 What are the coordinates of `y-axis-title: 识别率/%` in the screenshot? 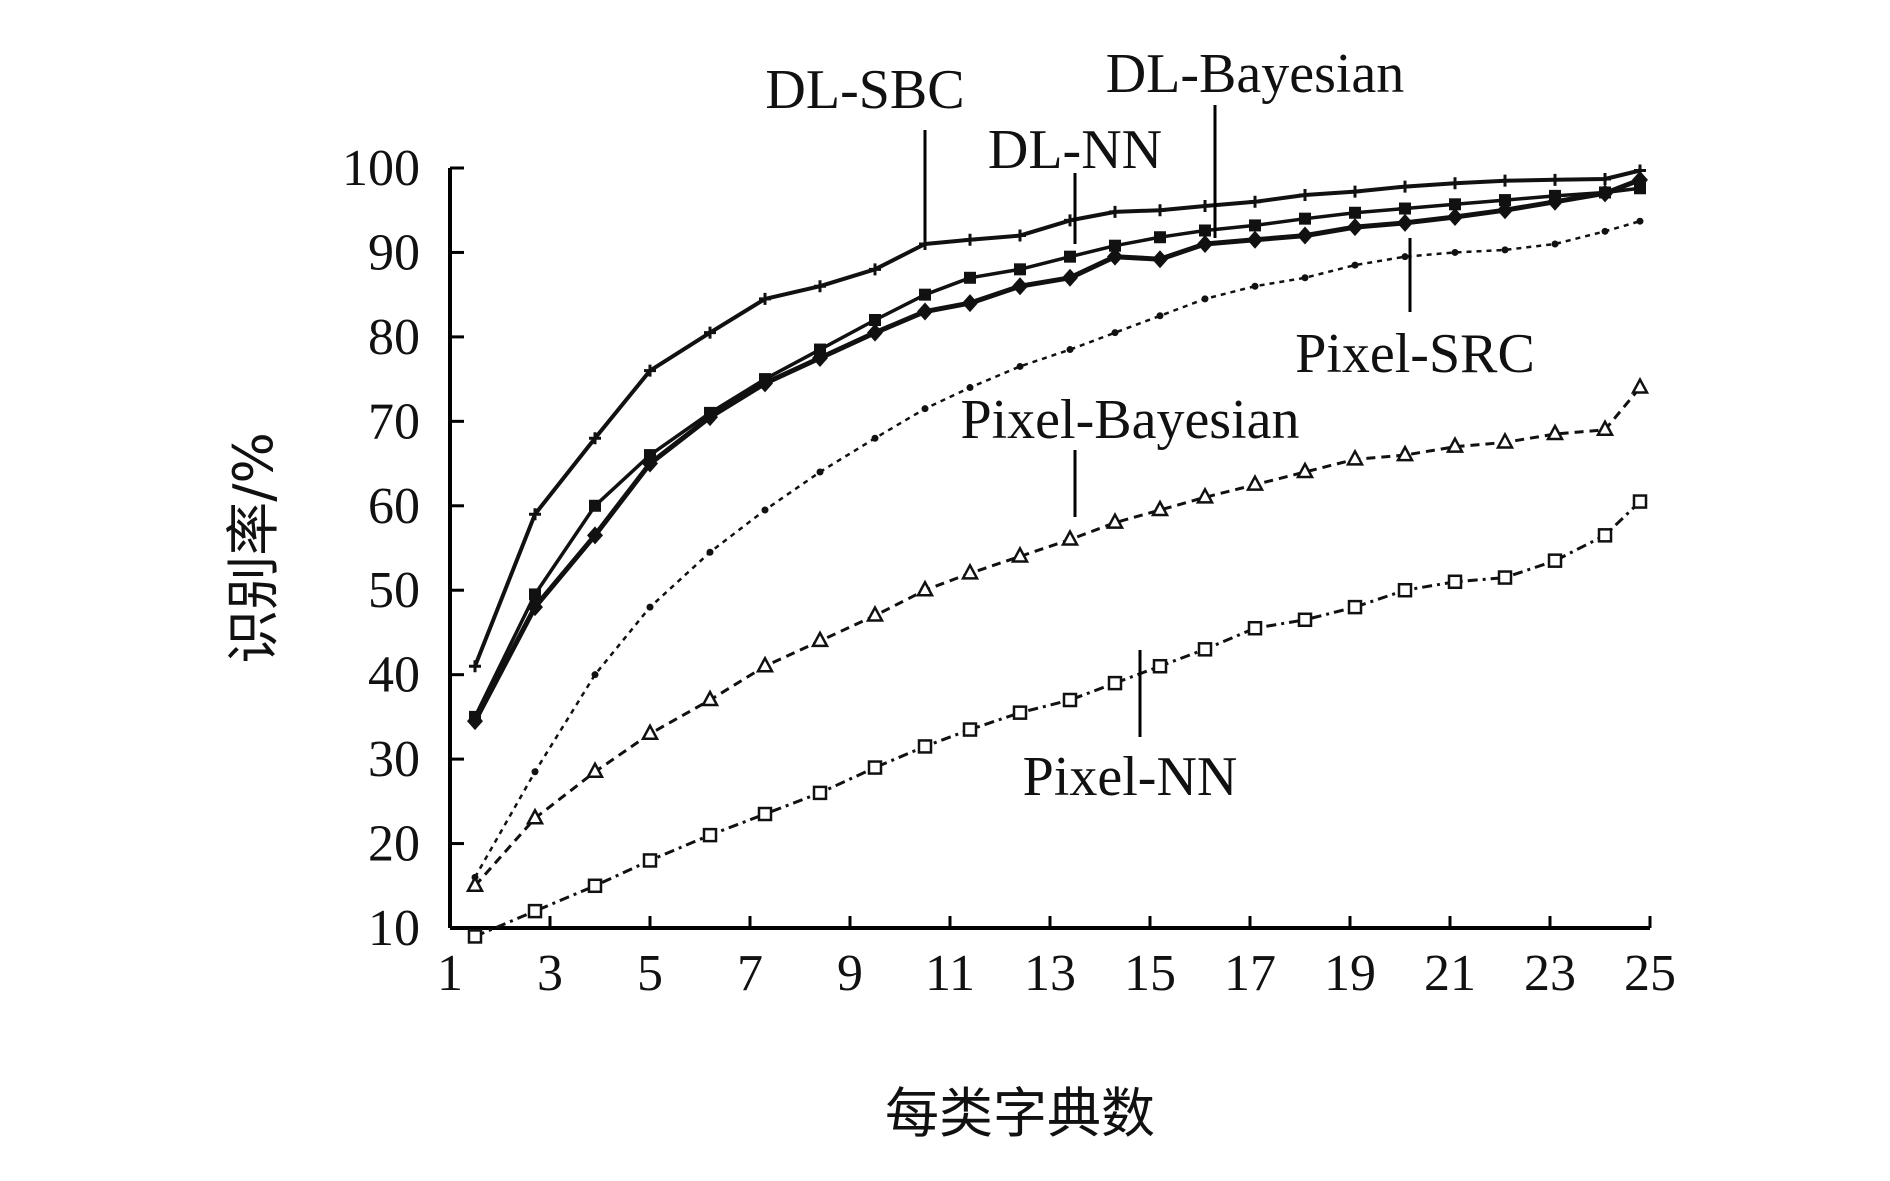 It's located at (253, 548).